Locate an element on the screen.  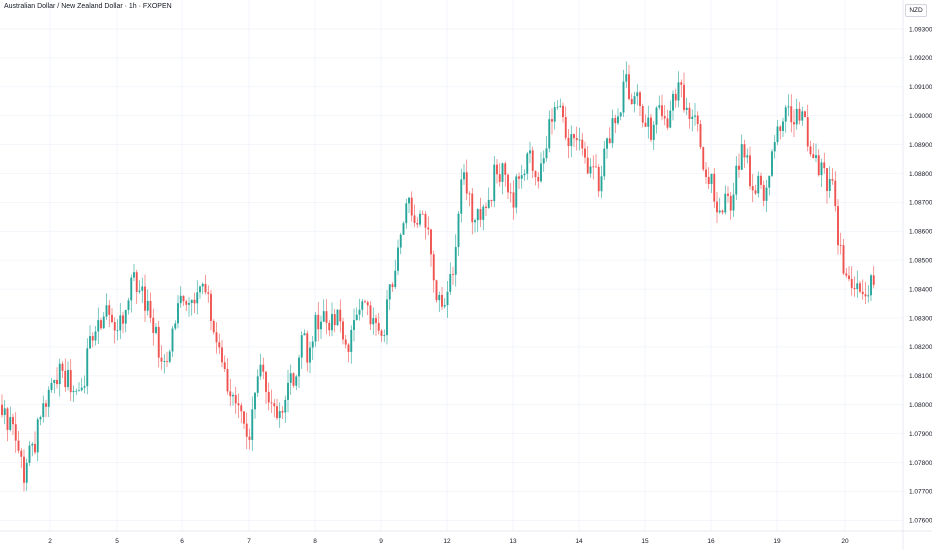
price-tick-label: 1.07600 is located at coordinates (920, 521).